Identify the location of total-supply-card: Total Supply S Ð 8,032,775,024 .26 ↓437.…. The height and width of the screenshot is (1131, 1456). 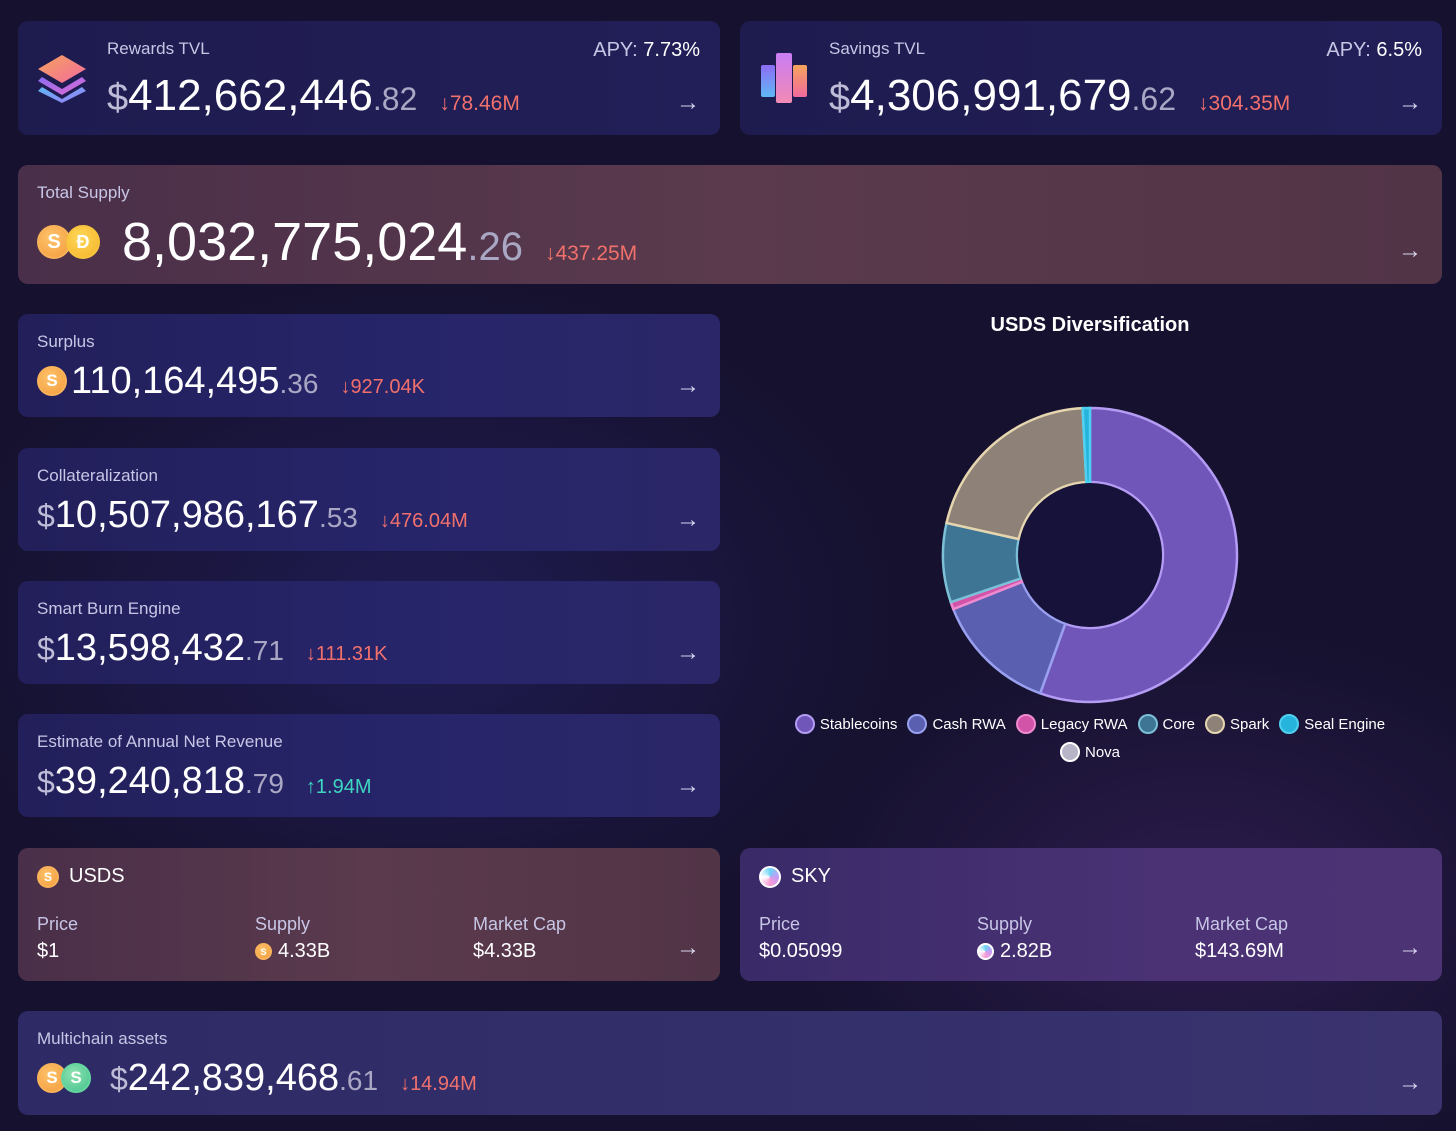
(730, 224).